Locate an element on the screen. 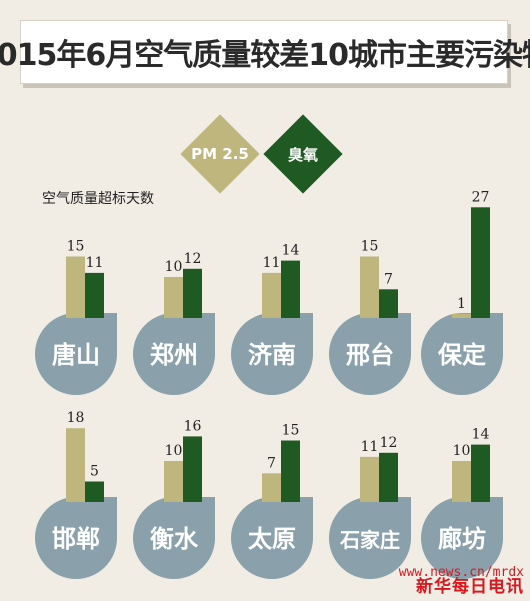  city-label: 保定 is located at coordinates (461, 355).